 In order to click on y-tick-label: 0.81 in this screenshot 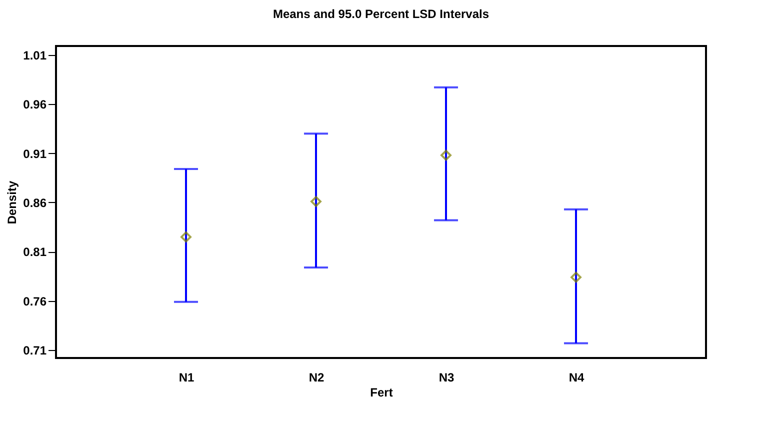, I will do `click(35, 252)`.